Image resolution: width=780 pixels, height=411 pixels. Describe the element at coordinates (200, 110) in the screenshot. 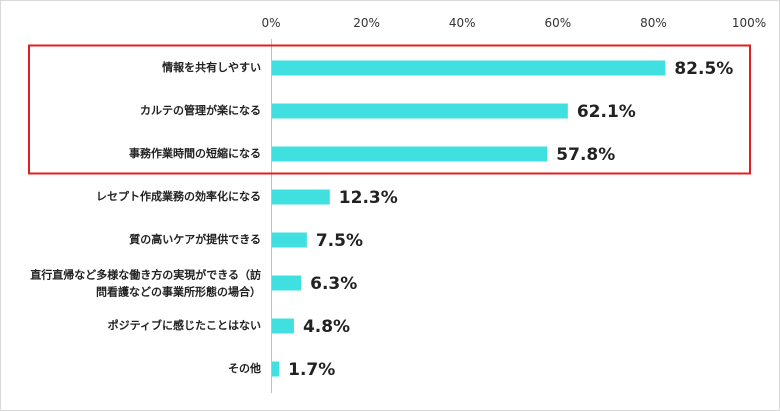

I see `category-label: カルテの管理が楽になる` at that location.